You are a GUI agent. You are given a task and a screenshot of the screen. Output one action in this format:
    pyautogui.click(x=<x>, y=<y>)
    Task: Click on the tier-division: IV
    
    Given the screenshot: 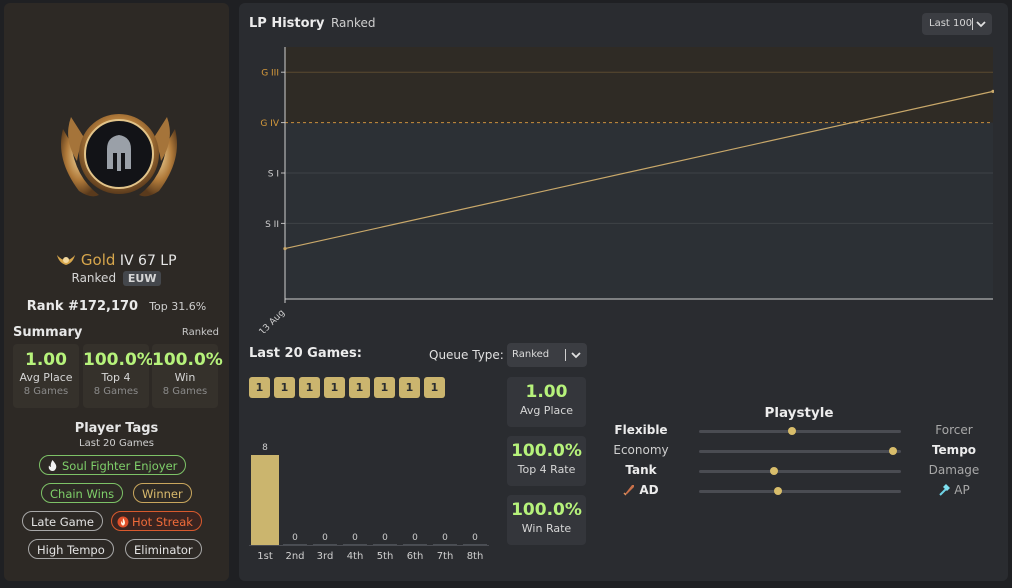 What is the action you would take?
    pyautogui.click(x=126, y=261)
    